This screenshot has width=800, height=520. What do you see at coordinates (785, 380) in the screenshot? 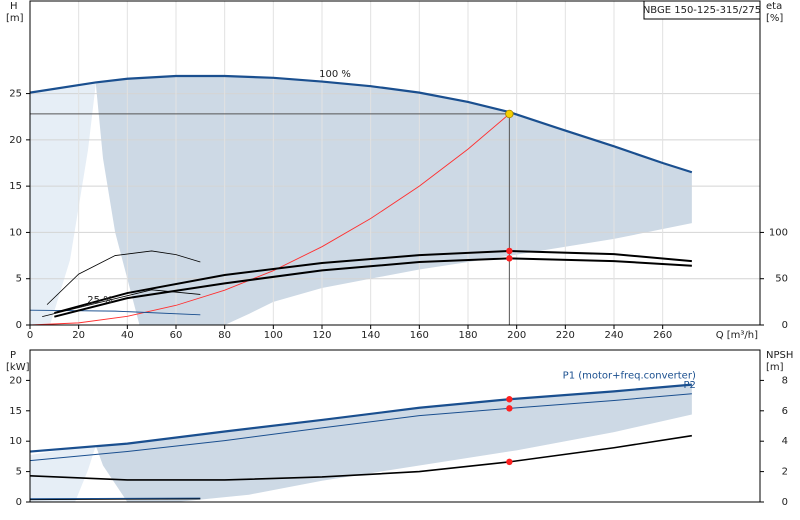
I see `y2-tick-label: 8` at bounding box center [785, 380].